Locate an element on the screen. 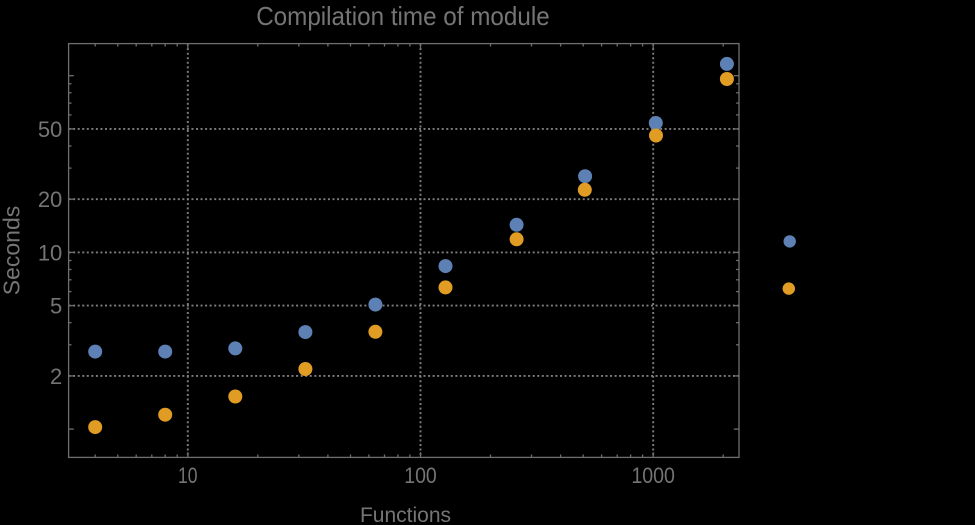 The image size is (975, 525). svg-text: 2 is located at coordinates (56, 376).